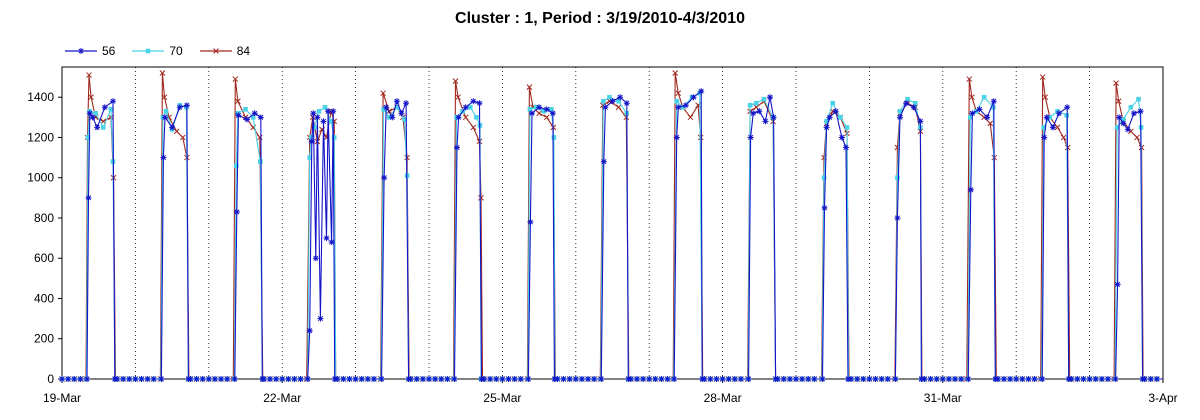 The image size is (1200, 420). Describe the element at coordinates (50, 379) in the screenshot. I see `y-tick-label: 0` at that location.